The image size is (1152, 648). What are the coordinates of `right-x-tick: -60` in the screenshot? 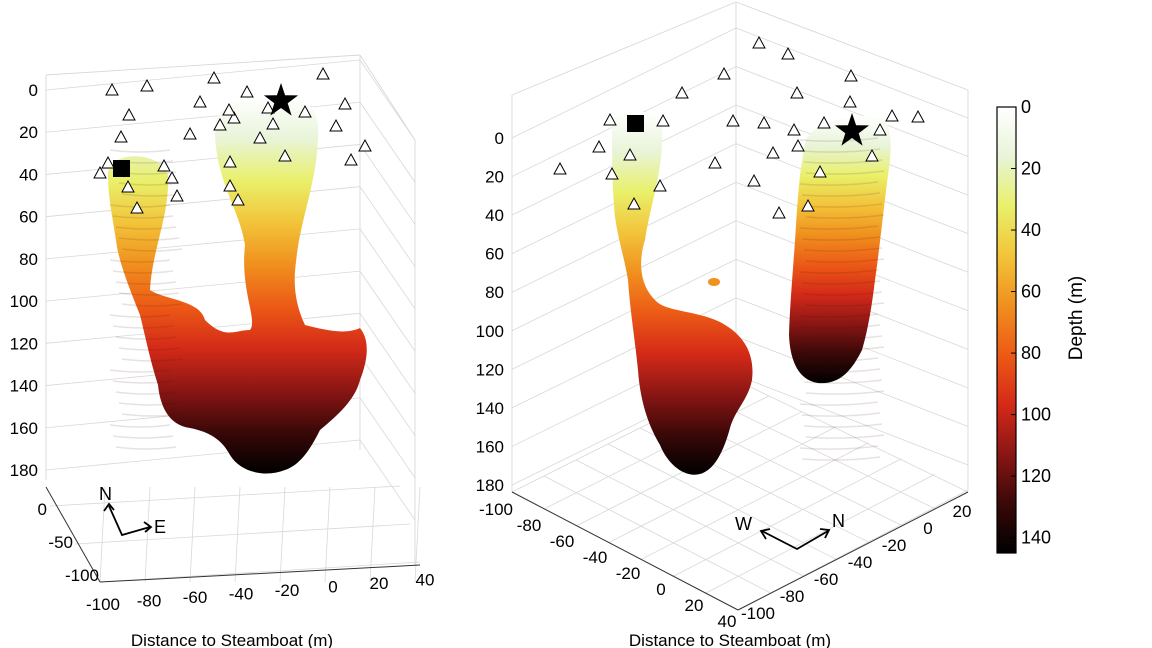 It's located at (562, 541).